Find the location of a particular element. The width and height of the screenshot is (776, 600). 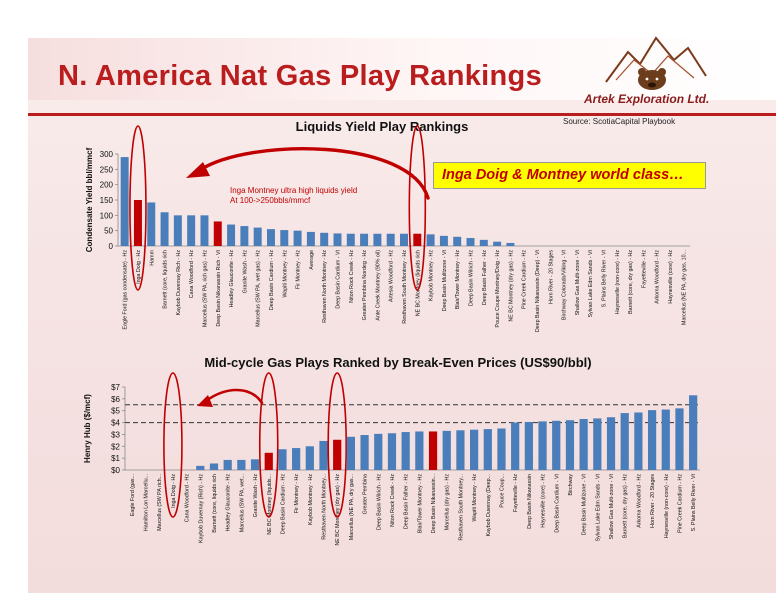

annotation-line-2: At 100->250bbls/mmcf is located at coordinates (270, 200).